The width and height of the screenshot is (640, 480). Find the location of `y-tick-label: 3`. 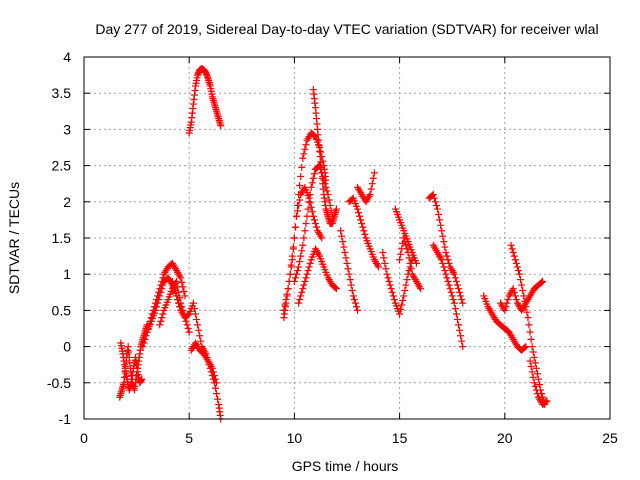

y-tick-label: 3 is located at coordinates (67, 129).